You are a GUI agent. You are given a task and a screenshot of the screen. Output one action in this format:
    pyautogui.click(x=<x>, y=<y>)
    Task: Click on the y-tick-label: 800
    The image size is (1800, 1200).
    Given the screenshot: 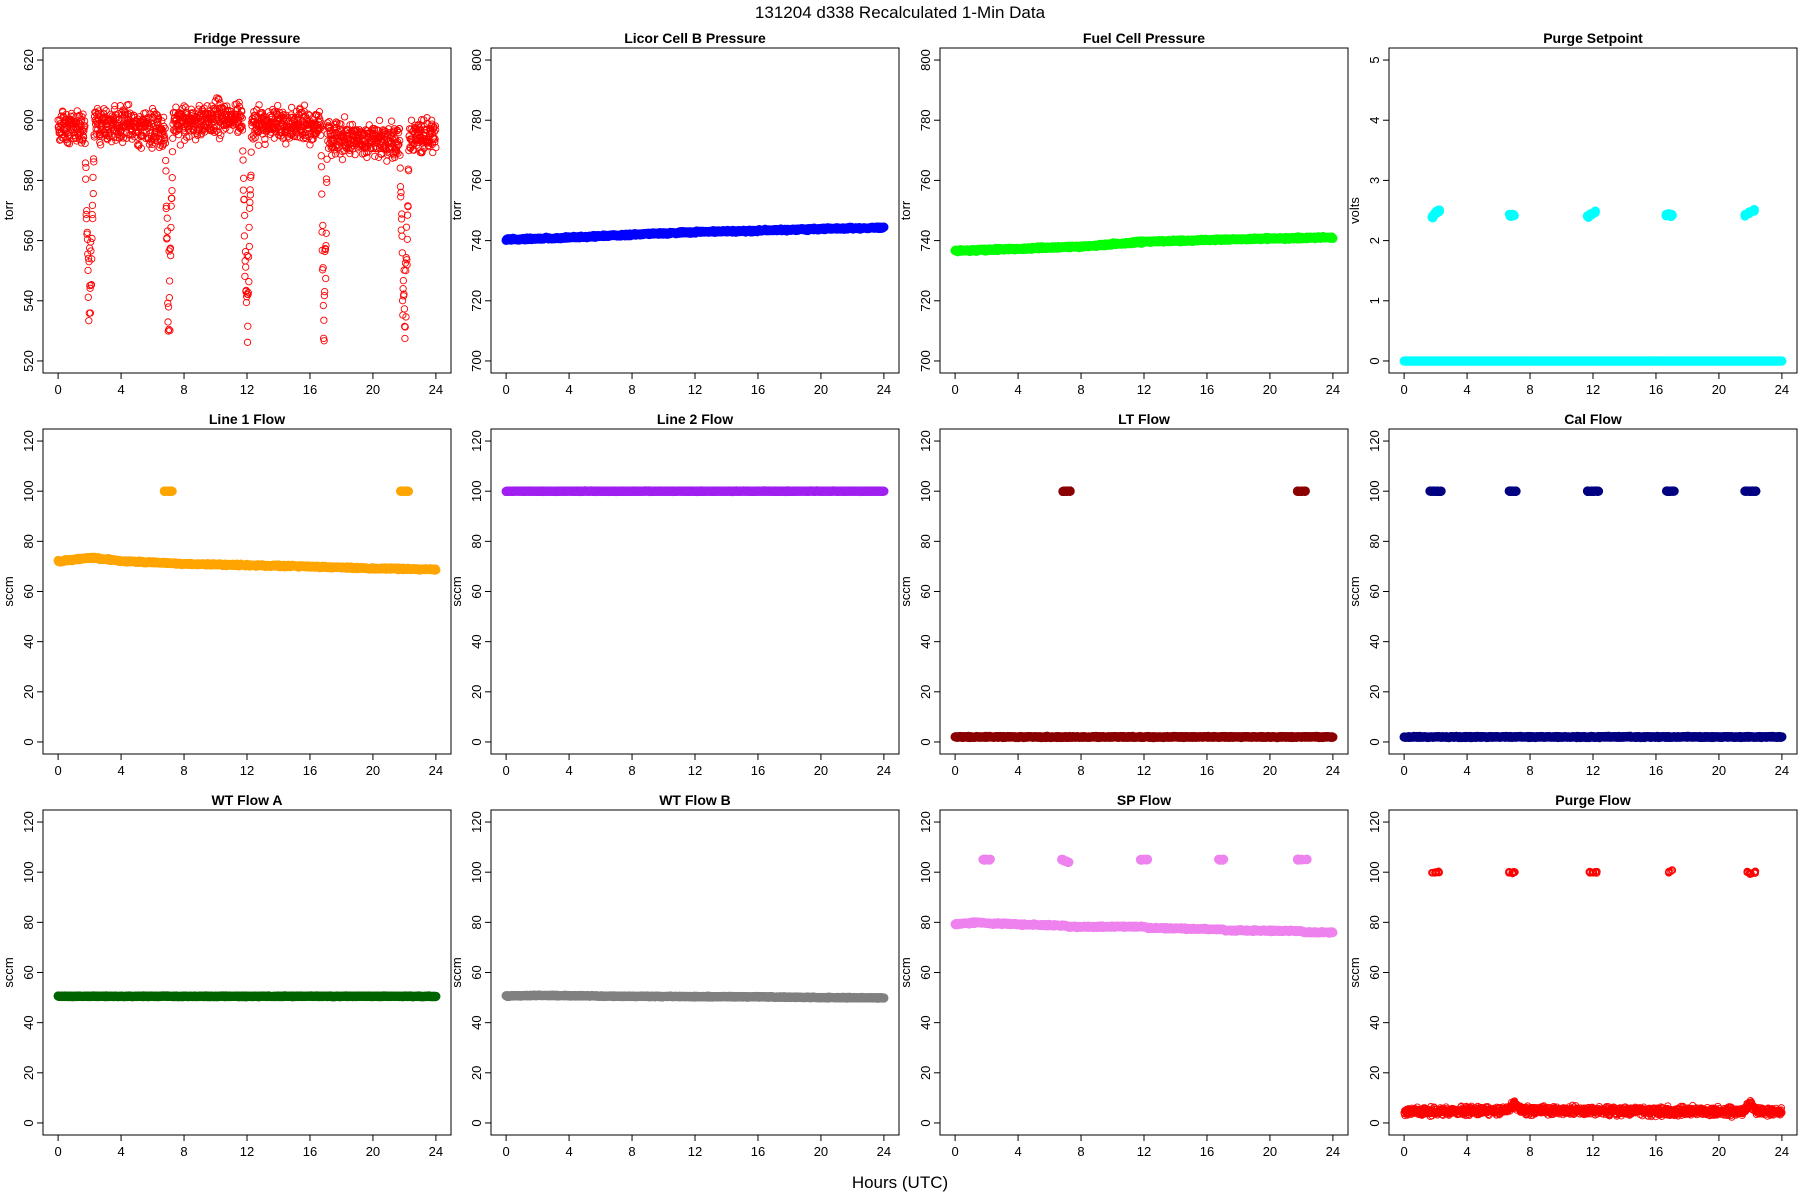 What is the action you would take?
    pyautogui.click(x=925, y=60)
    